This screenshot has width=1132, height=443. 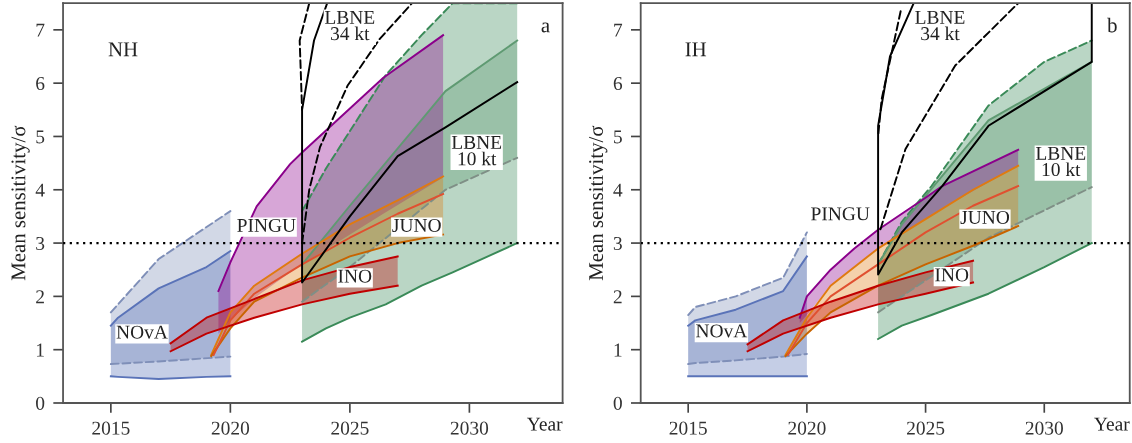 I want to click on annotation: NH, so click(x=123, y=49).